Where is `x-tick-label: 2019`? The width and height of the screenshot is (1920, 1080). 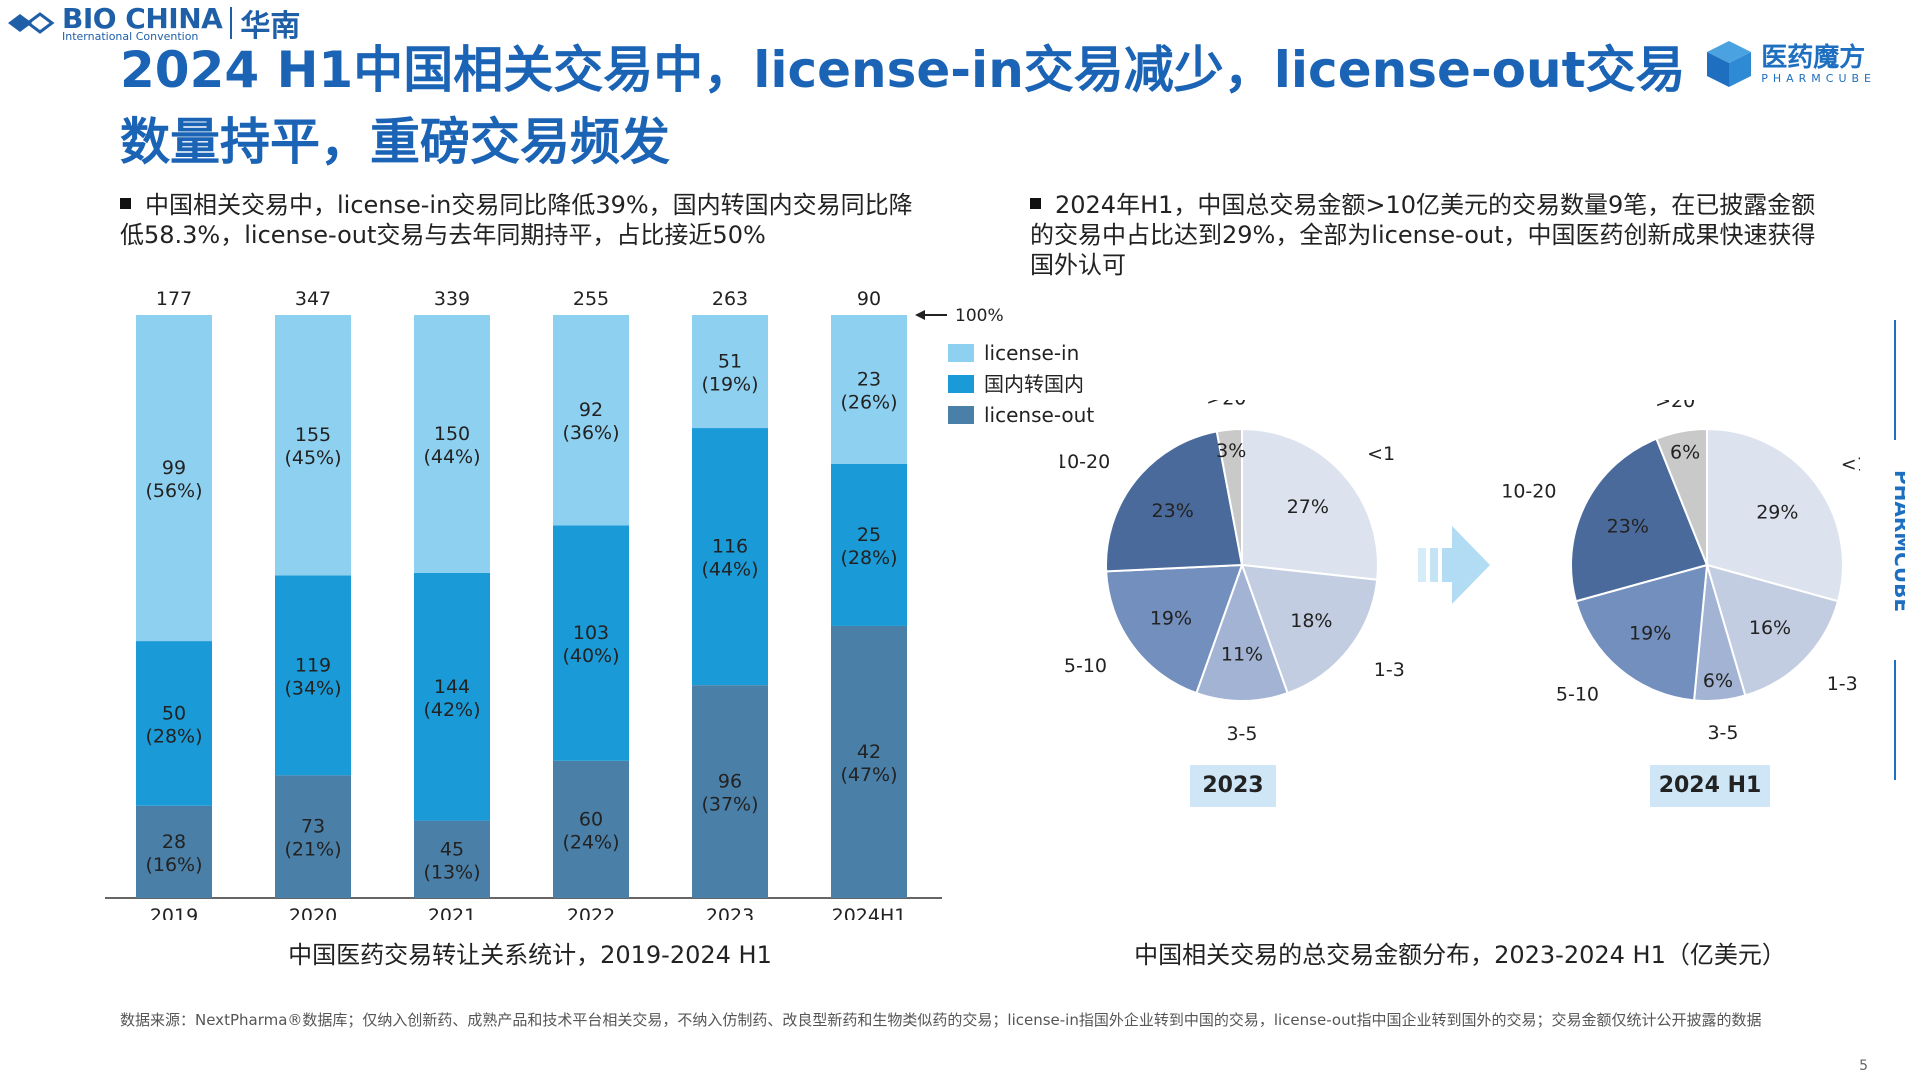
x-tick-label: 2019 is located at coordinates (174, 912).